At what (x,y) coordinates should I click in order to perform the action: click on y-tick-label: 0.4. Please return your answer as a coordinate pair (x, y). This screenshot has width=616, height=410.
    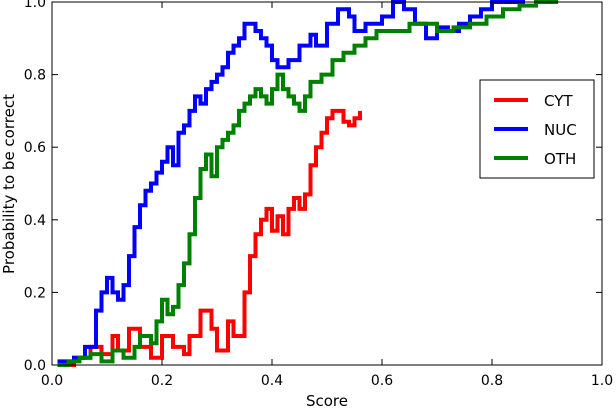
    Looking at the image, I should click on (35, 221).